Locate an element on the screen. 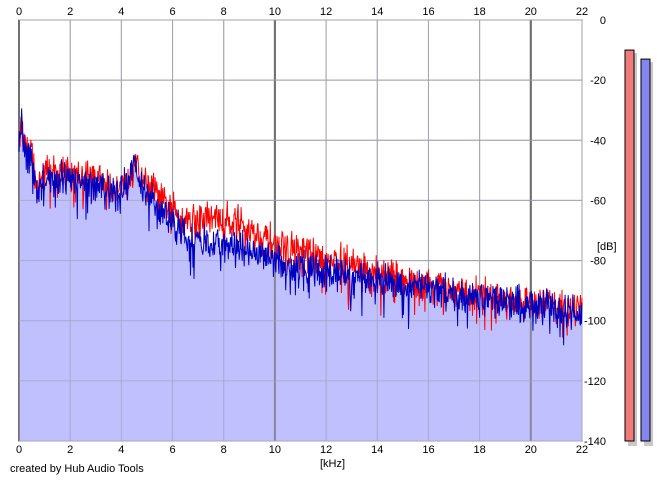  x-tick-label-top: 4 is located at coordinates (121, 12).